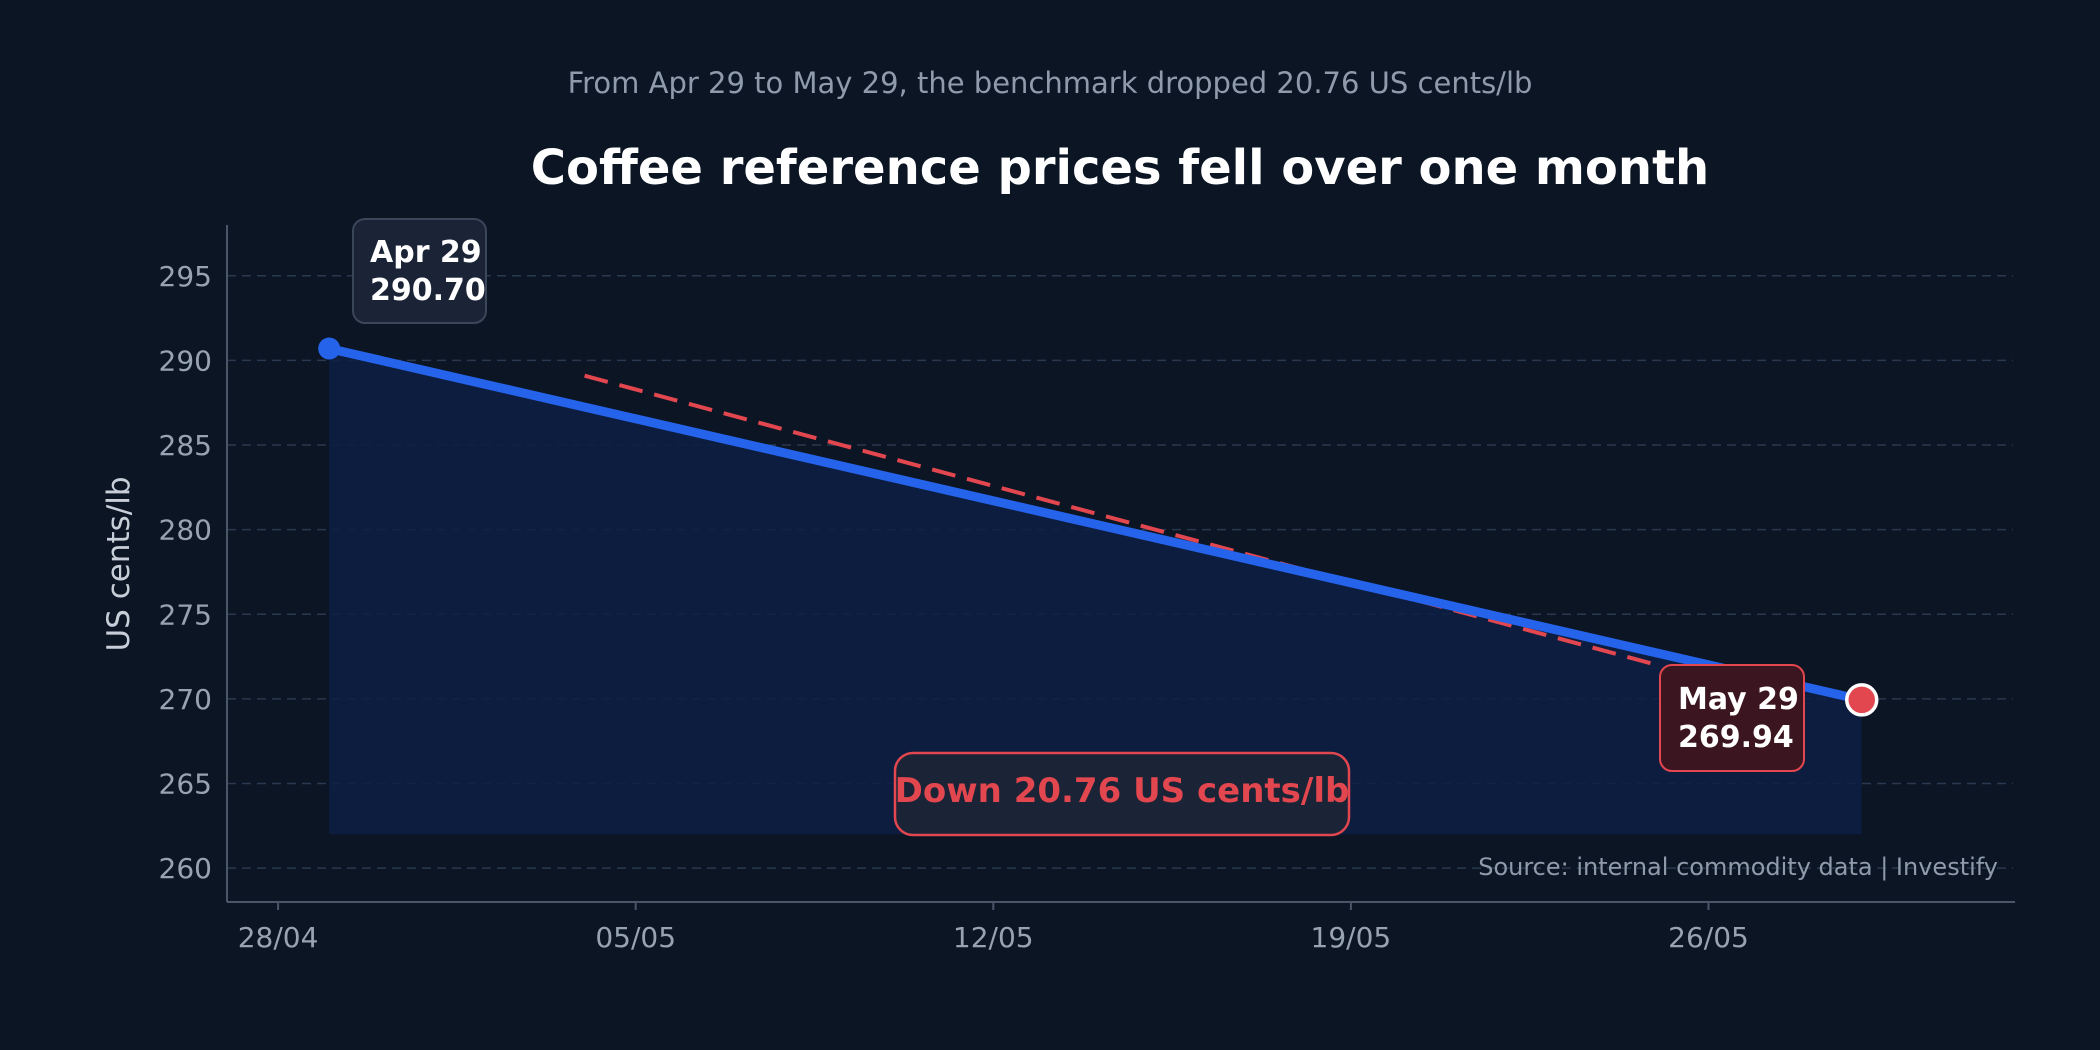  Describe the element at coordinates (185, 445) in the screenshot. I see `y-tick-285: 285` at that location.